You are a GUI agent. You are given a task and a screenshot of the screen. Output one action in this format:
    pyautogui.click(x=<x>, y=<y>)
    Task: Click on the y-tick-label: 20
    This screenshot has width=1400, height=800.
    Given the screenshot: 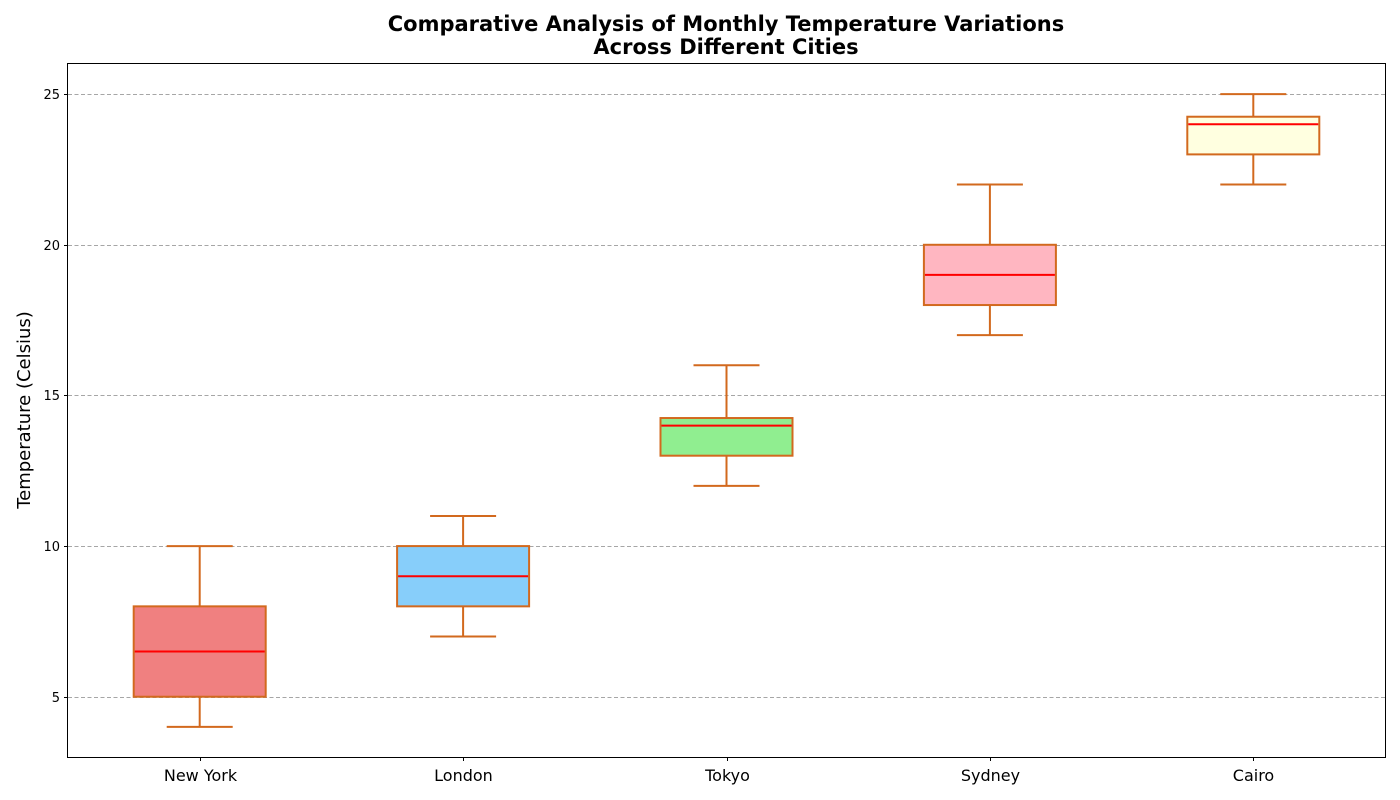 What is the action you would take?
    pyautogui.click(x=51, y=246)
    